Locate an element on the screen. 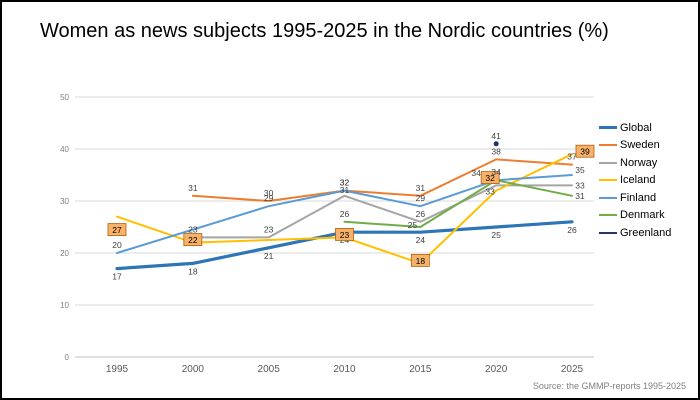  data-label: 30 is located at coordinates (269, 193).